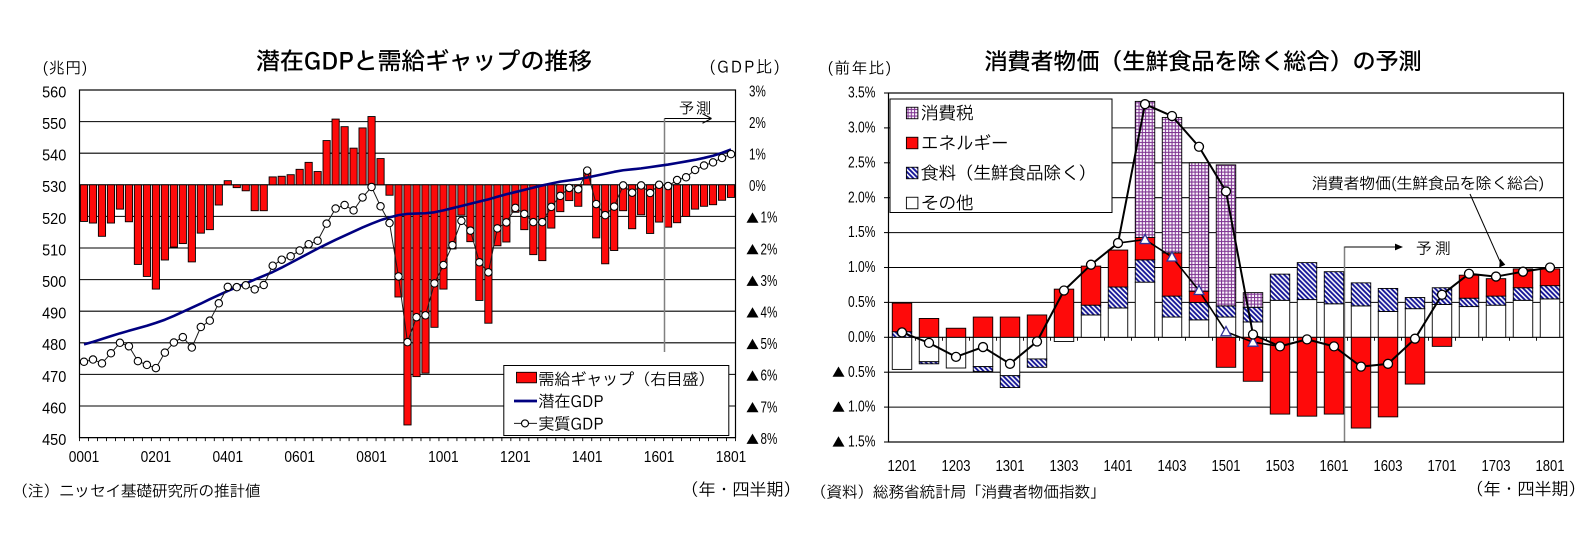  I want to click on svg-text: 0%, so click(757, 186).